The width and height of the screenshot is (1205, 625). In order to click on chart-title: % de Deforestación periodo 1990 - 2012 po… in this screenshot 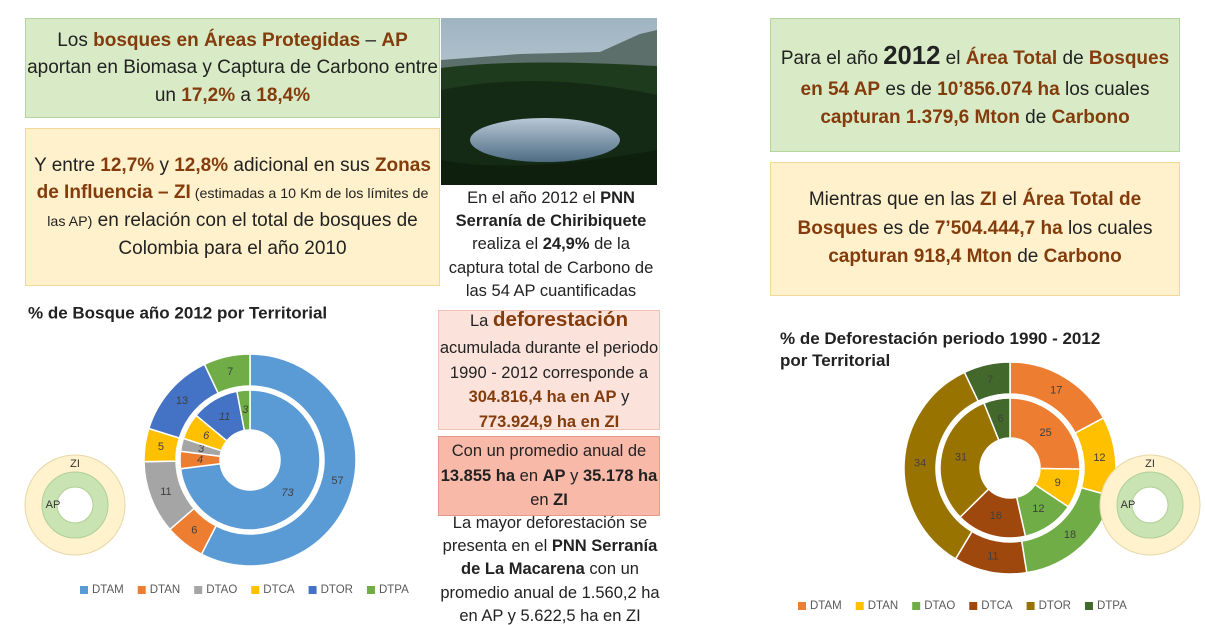, I will do `click(940, 349)`.